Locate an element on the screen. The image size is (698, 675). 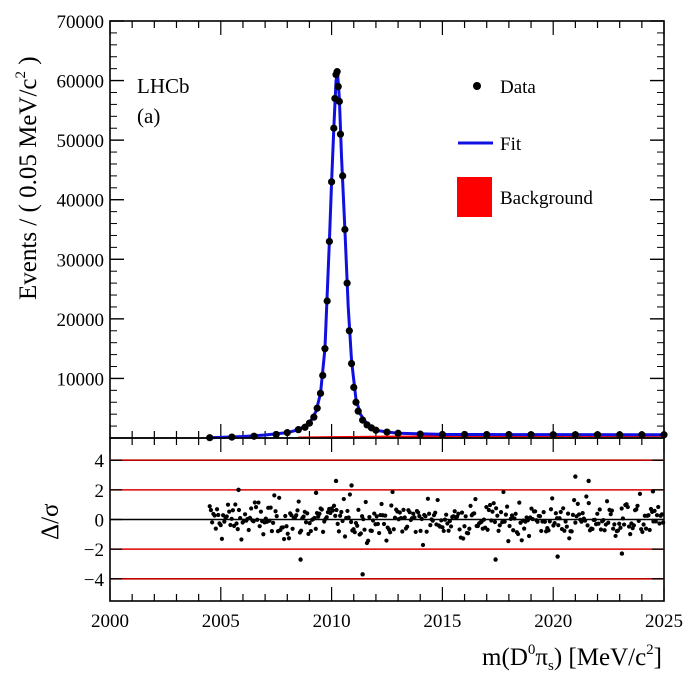
pull-ytick-label: −4 is located at coordinates (94, 580).